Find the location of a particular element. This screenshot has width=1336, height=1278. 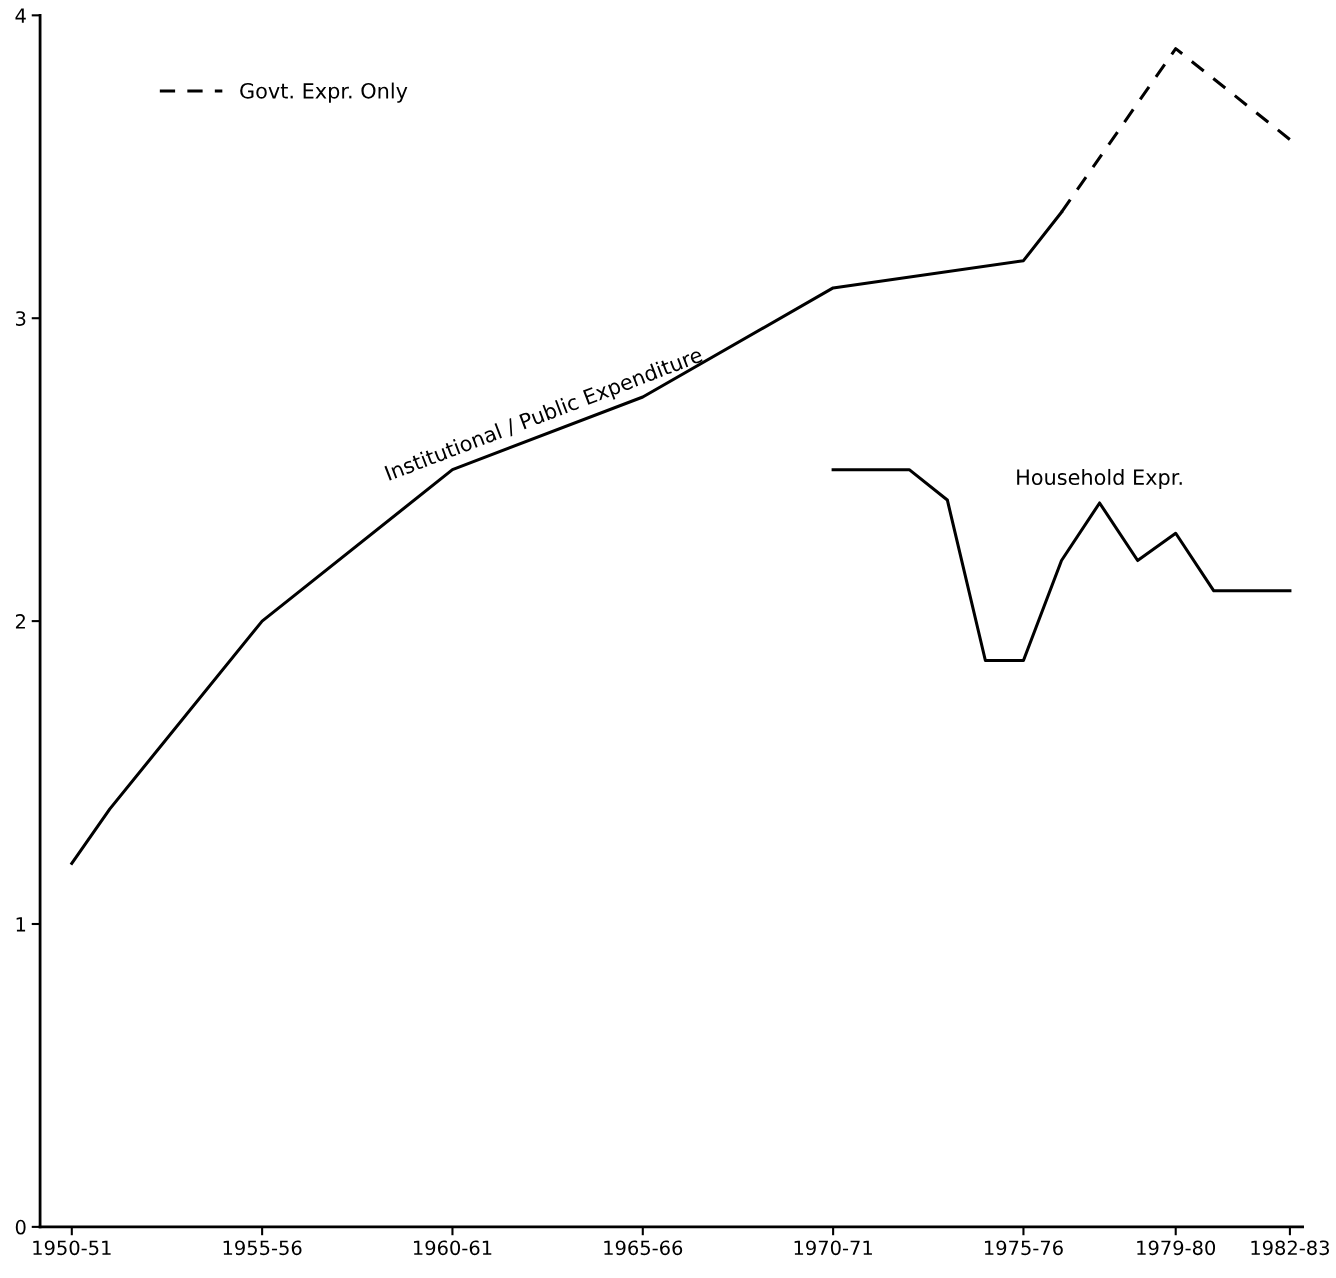

series-label: Household Expr. is located at coordinates (1099, 479).